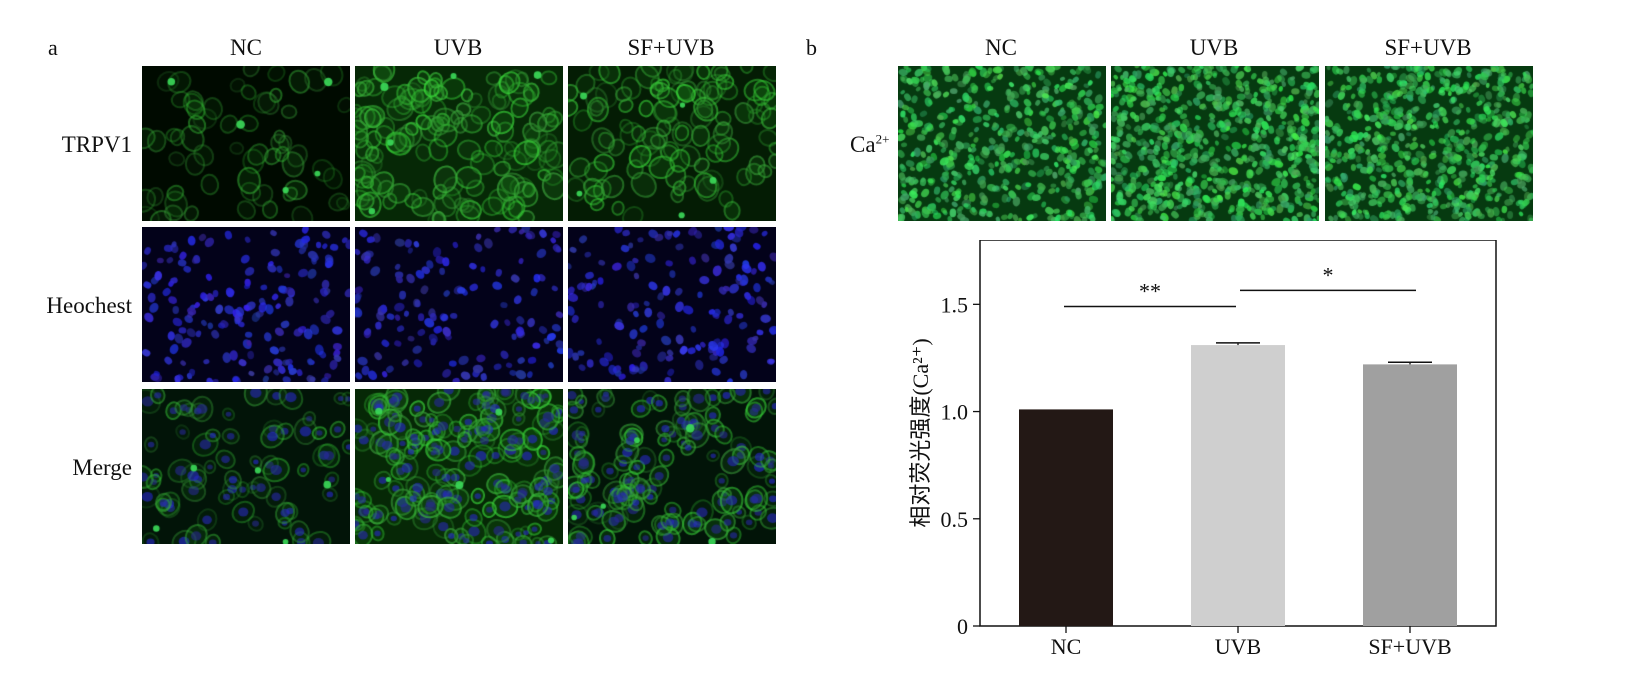 This screenshot has width=1644, height=698. What do you see at coordinates (459, 466) in the screenshot?
I see `micrograph-merge-uvb` at bounding box center [459, 466].